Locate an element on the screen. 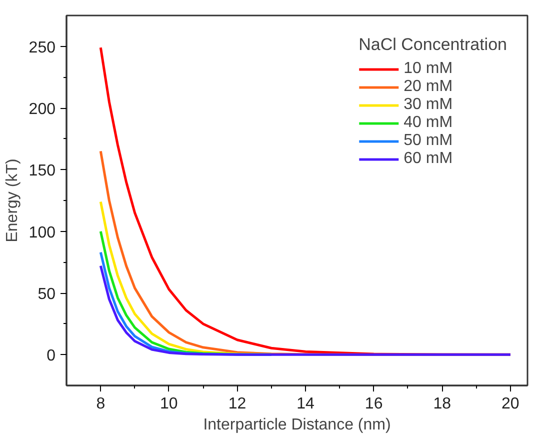 This screenshot has height=436, width=535. legend-label: 20 mM is located at coordinates (428, 87).